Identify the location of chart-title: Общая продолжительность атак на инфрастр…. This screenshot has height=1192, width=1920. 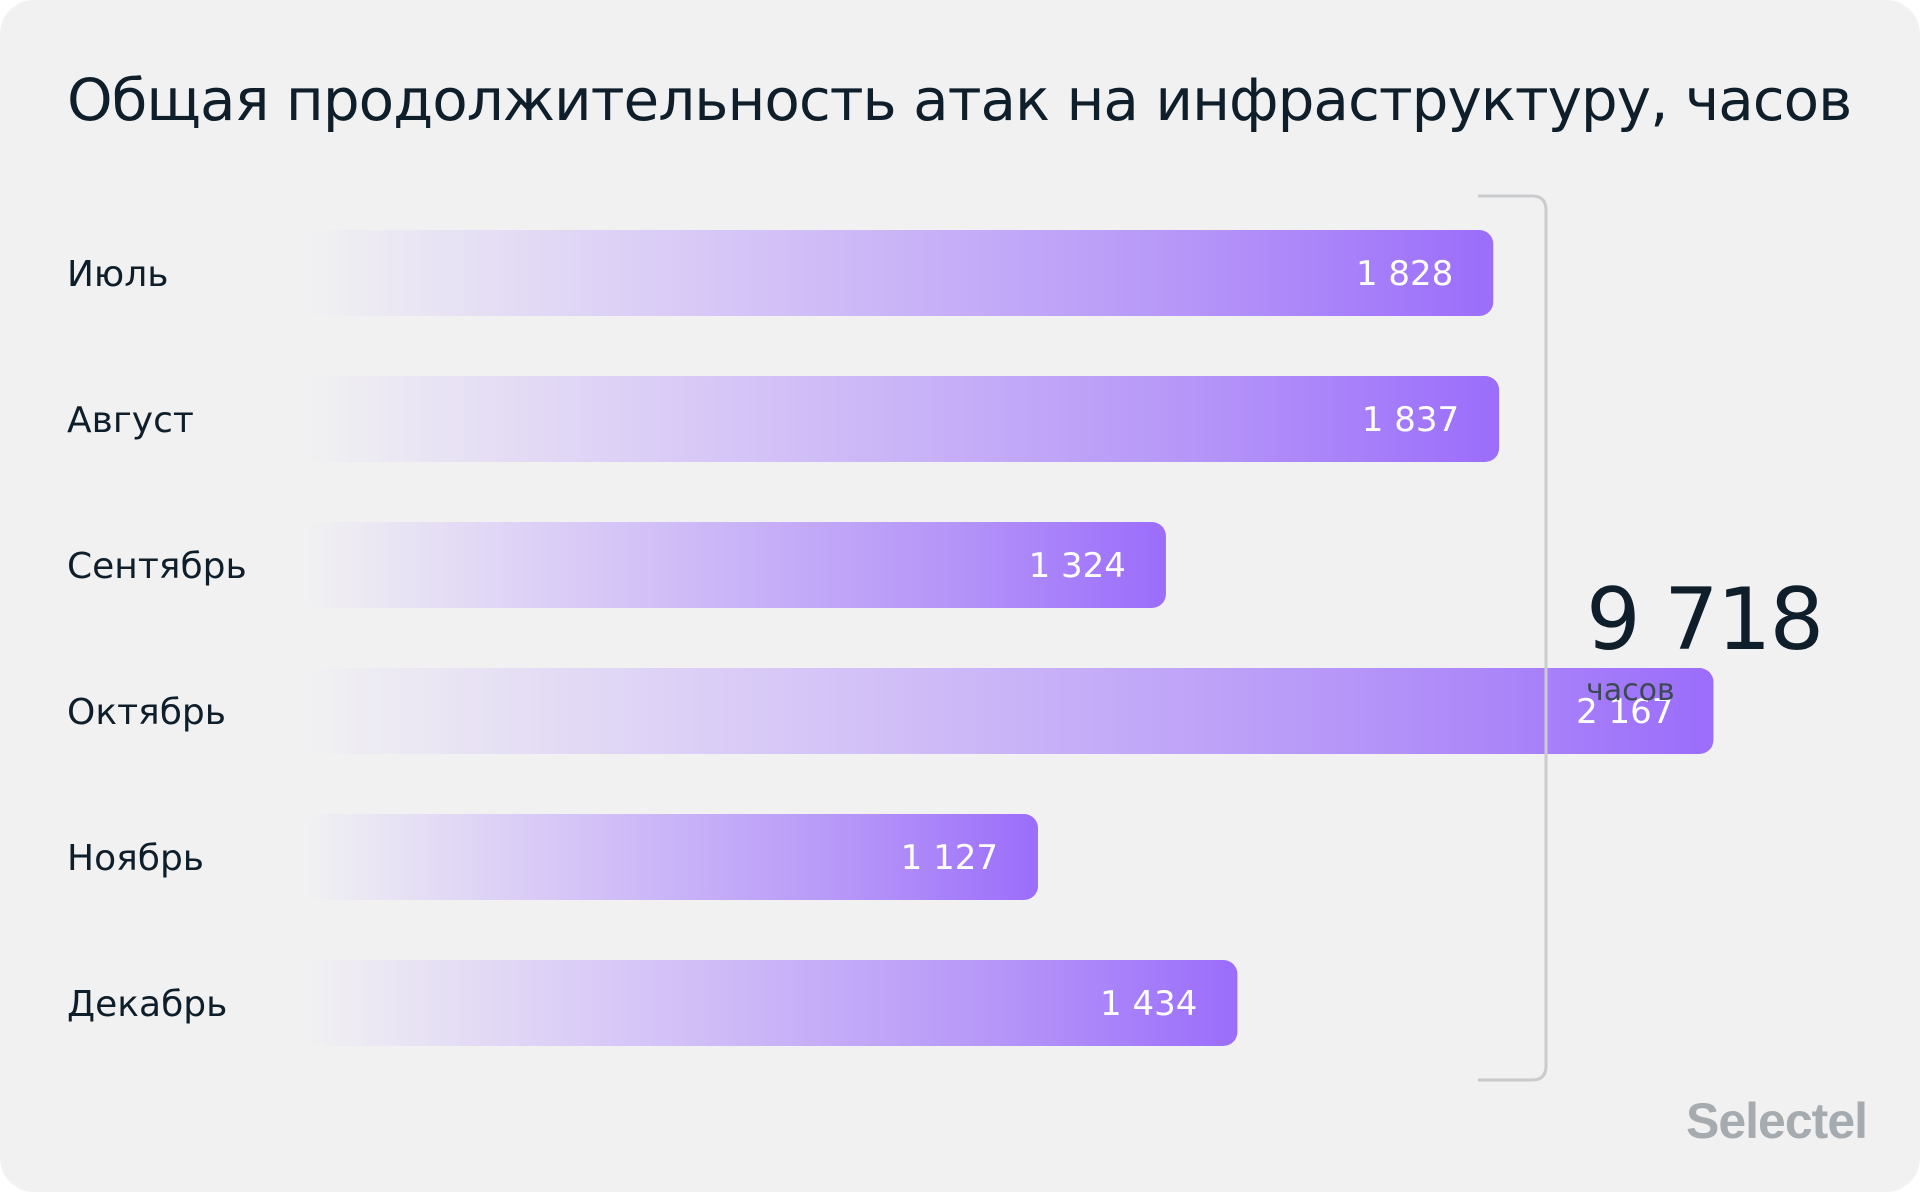
(959, 100).